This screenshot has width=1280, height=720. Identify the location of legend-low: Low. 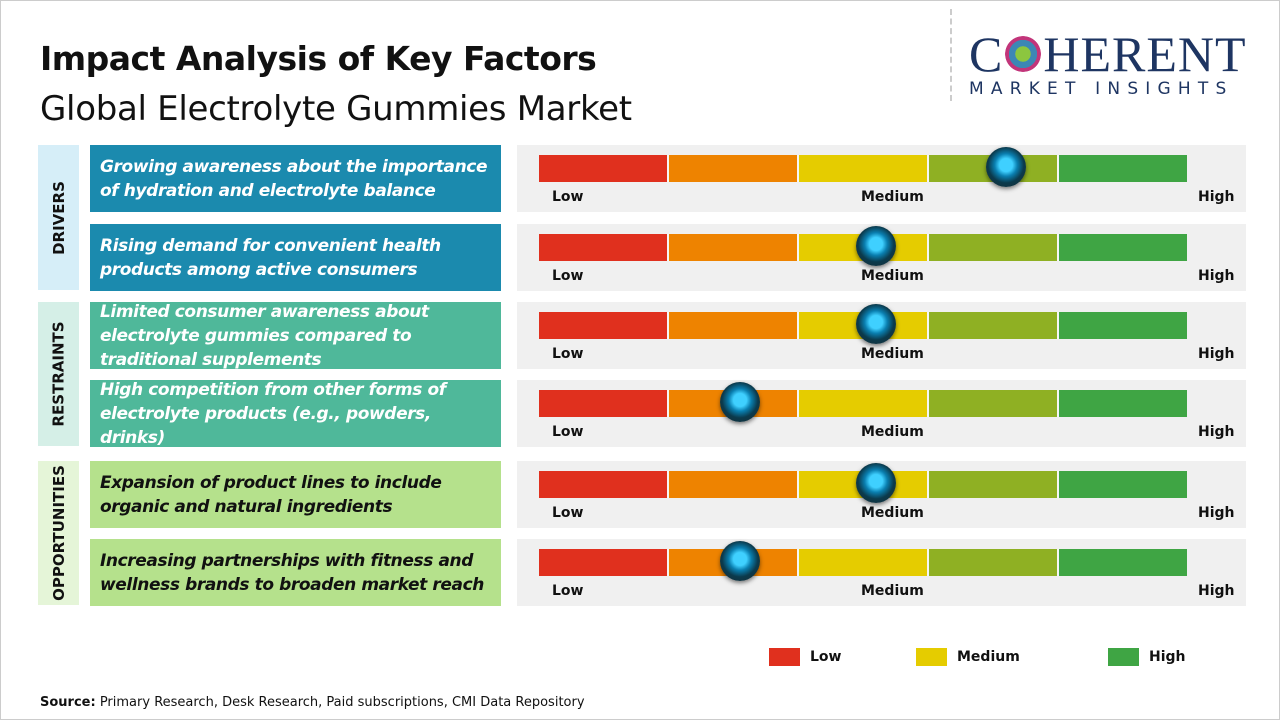
(805, 657).